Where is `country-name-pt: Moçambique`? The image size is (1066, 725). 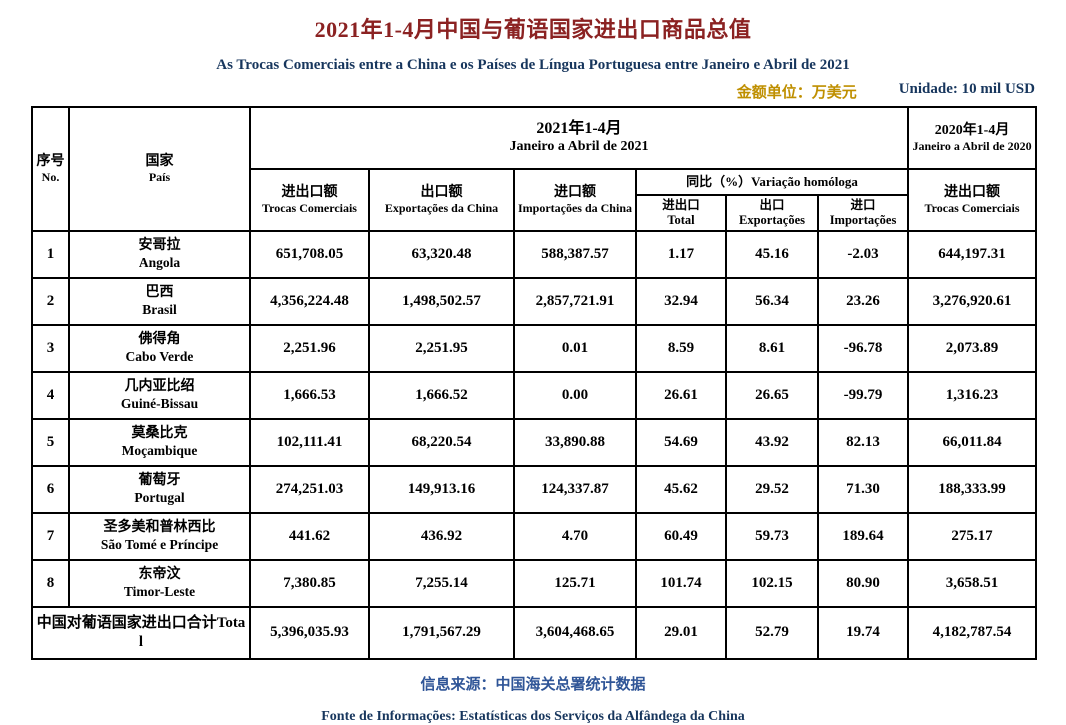 country-name-pt: Moçambique is located at coordinates (159, 450).